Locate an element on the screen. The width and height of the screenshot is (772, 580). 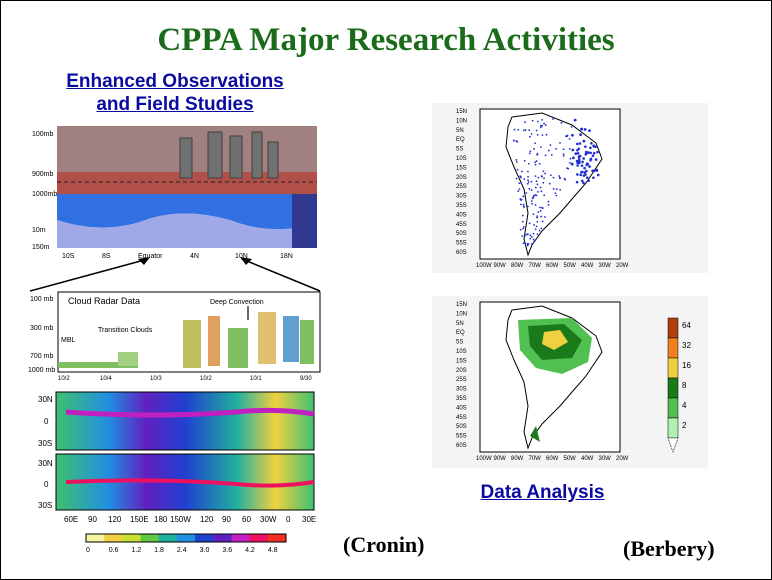
lat-label: 15S is located at coordinates (461, 361).